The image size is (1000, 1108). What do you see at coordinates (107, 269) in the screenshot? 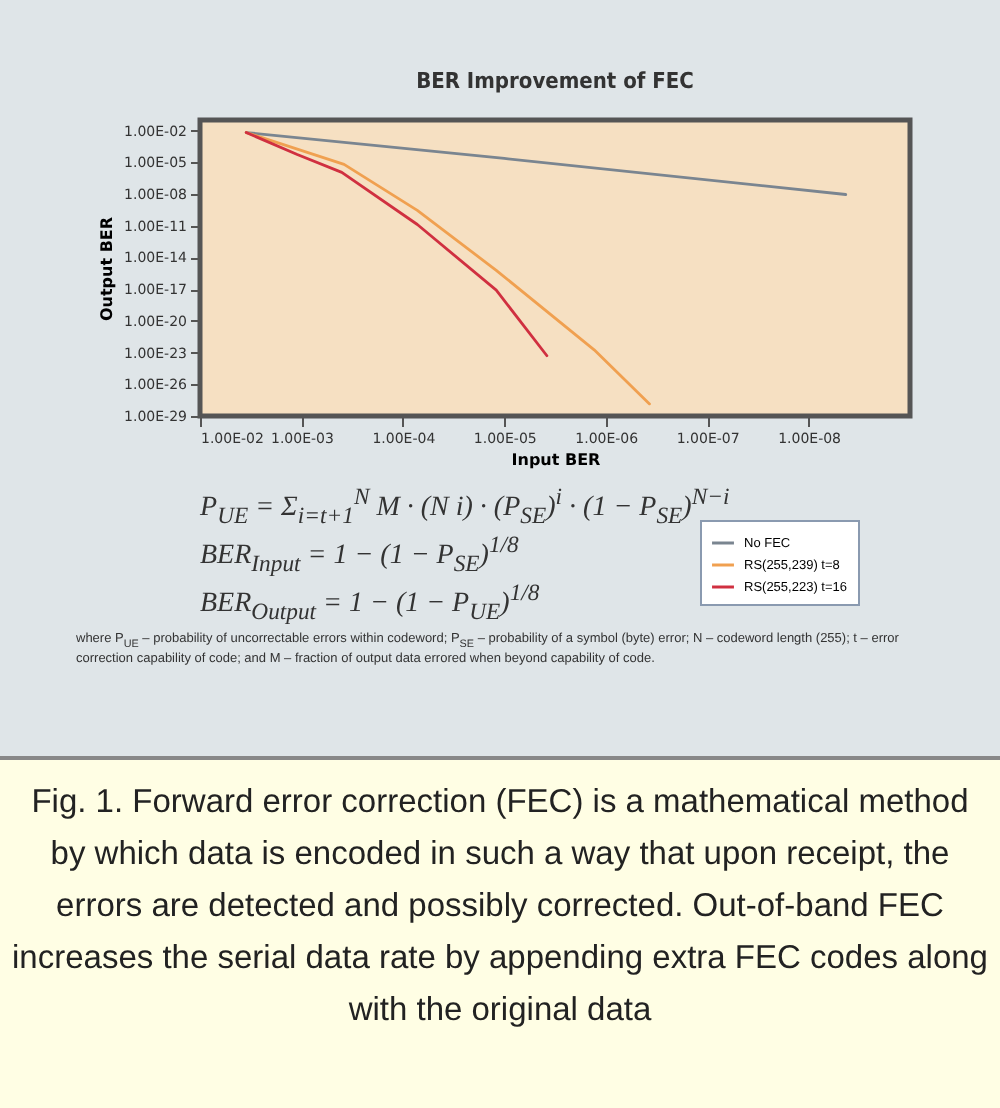
I see `y-axis-title: Output BER` at bounding box center [107, 269].